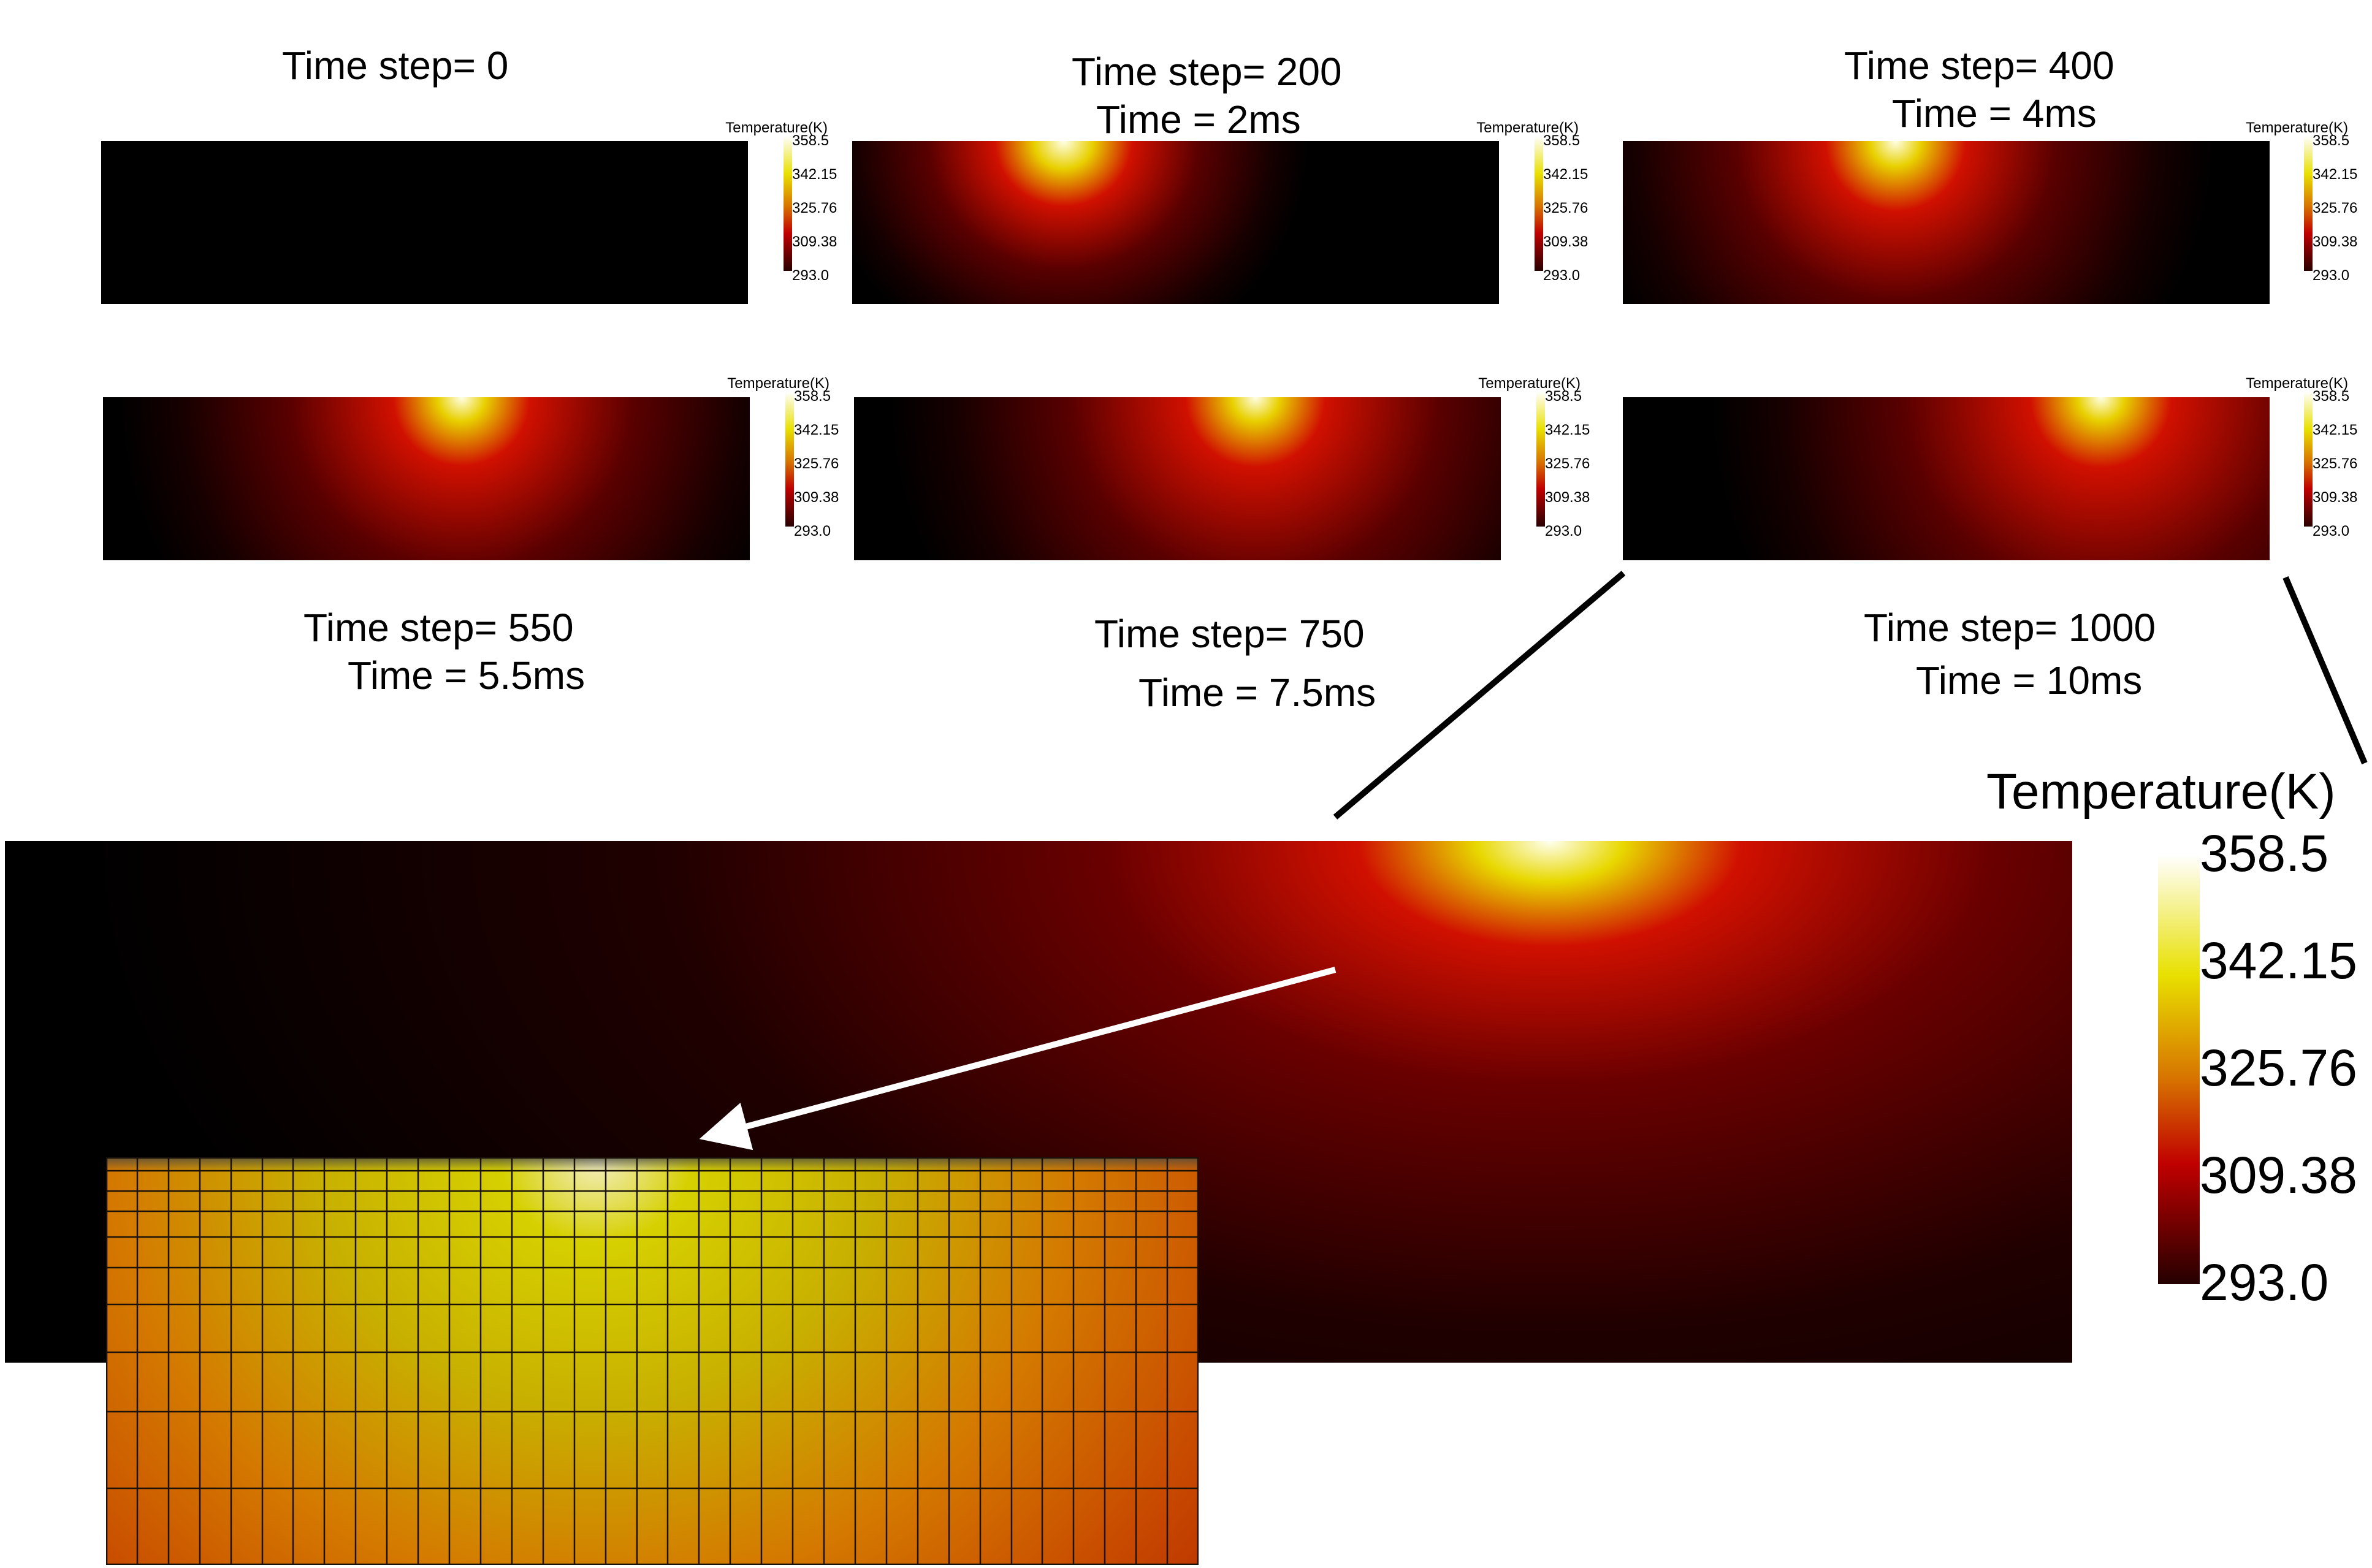 The height and width of the screenshot is (1568, 2372). Describe the element at coordinates (466, 675) in the screenshot. I see `caption-step-550-line2: Time = 5.5ms` at that location.